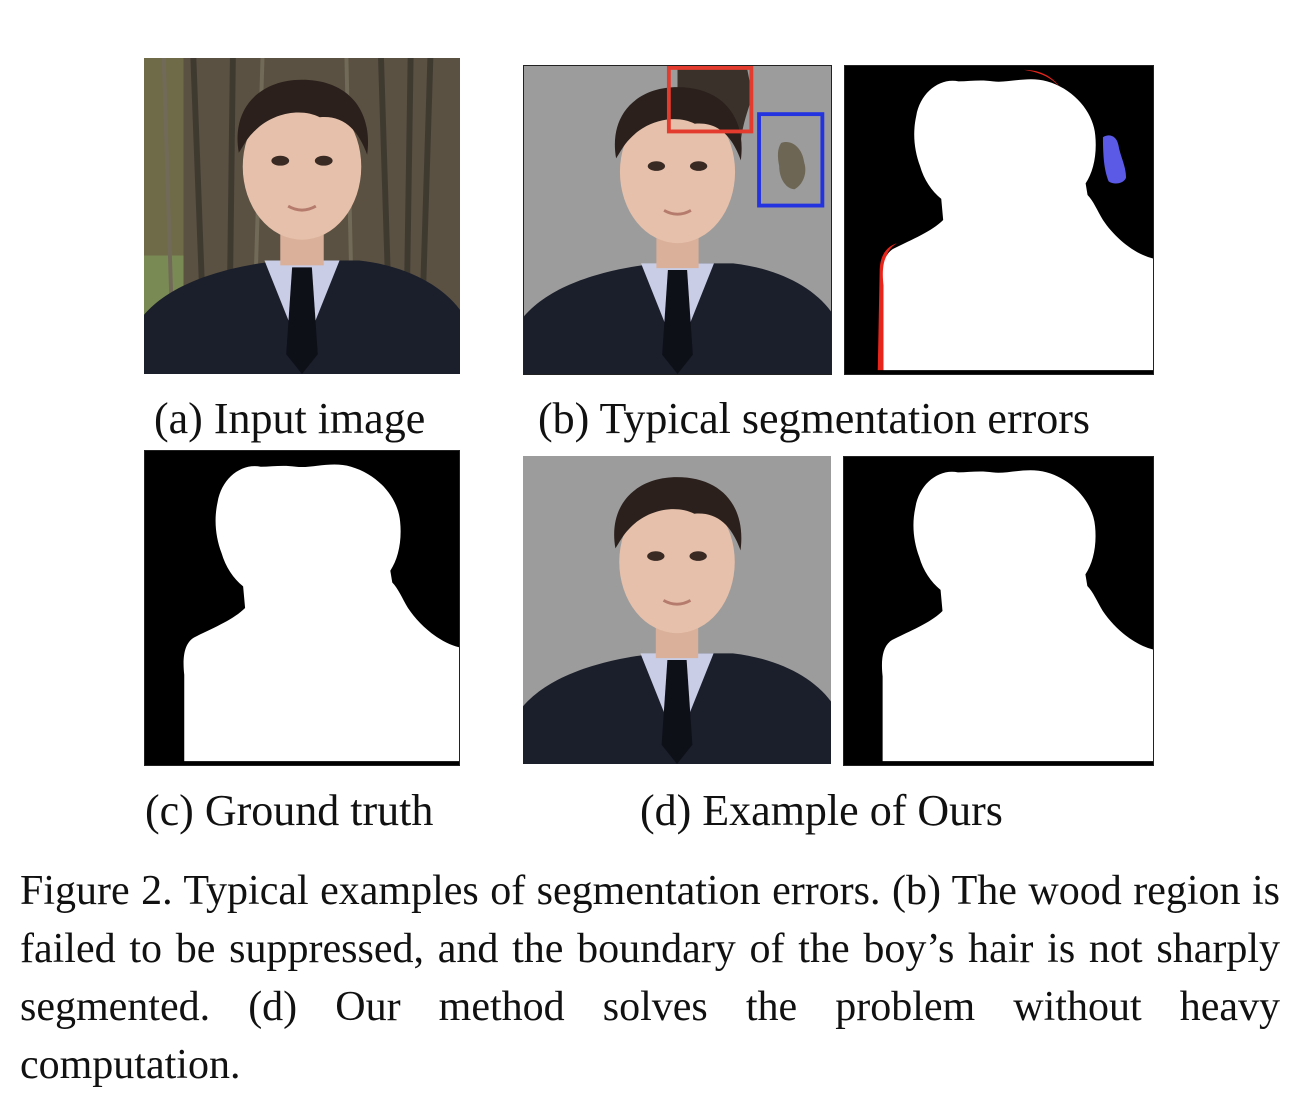 This screenshot has height=1118, width=1314. I want to click on panel-d-ours-mask, so click(998, 611).